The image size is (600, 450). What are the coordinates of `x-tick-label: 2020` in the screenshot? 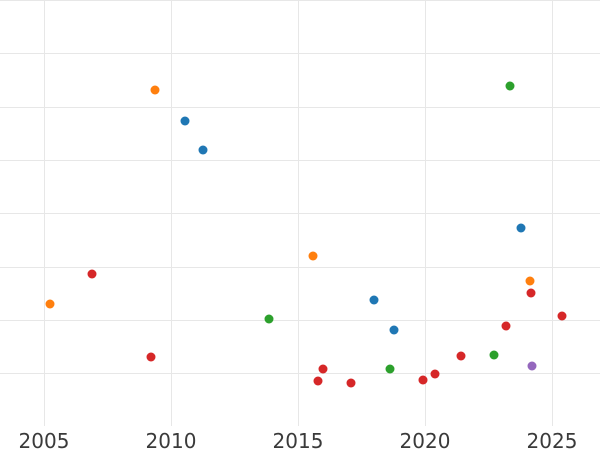 It's located at (425, 439).